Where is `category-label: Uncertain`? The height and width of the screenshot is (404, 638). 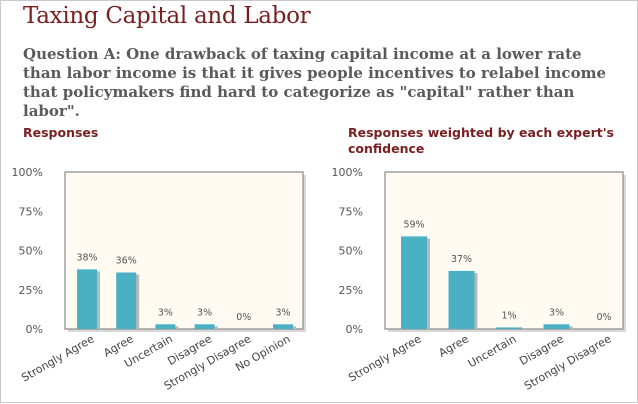 category-label: Uncertain is located at coordinates (492, 351).